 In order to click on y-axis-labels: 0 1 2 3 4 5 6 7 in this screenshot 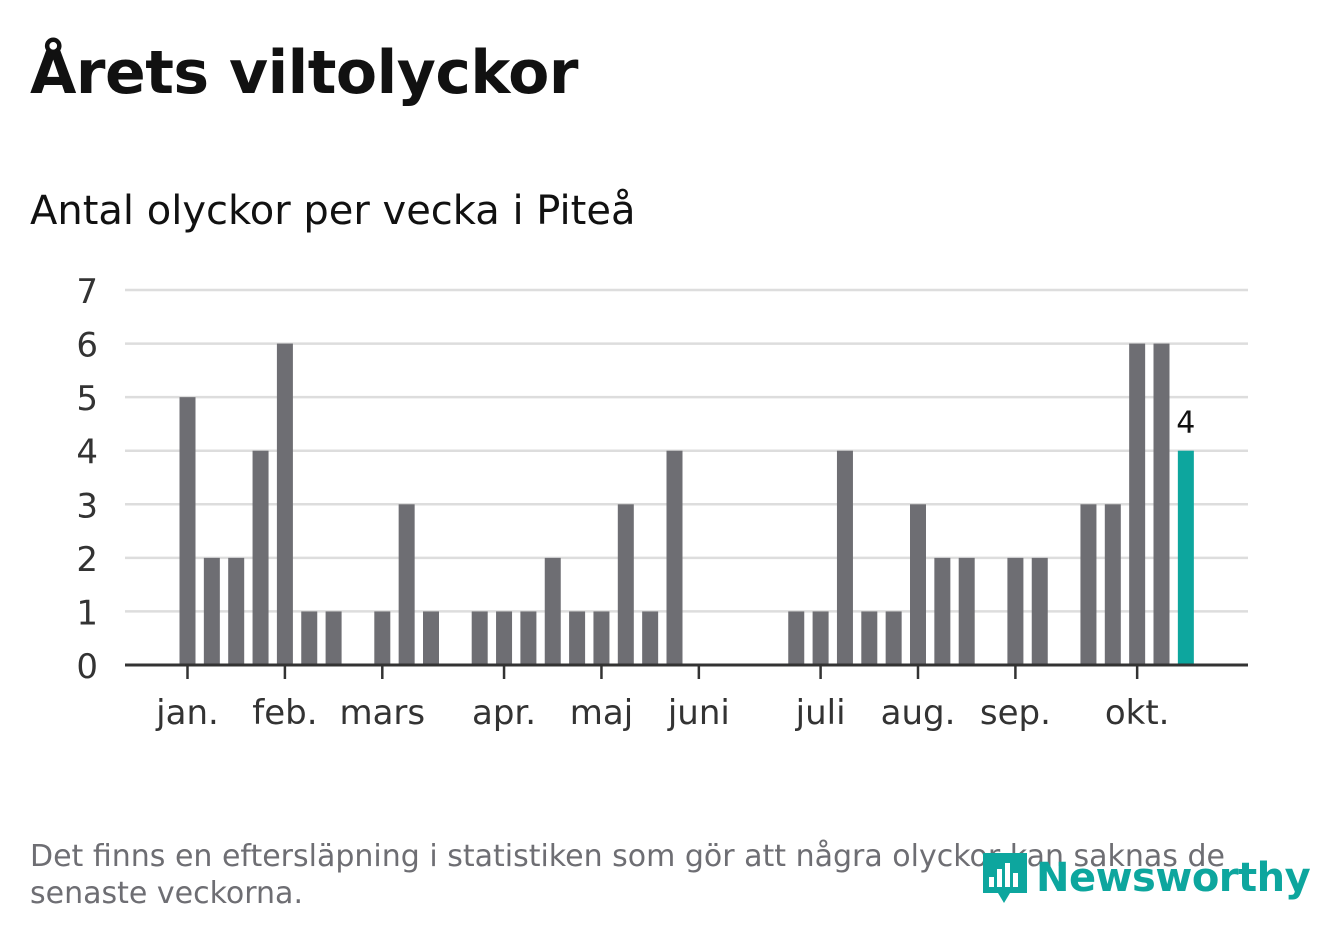, I will do `click(87, 479)`.